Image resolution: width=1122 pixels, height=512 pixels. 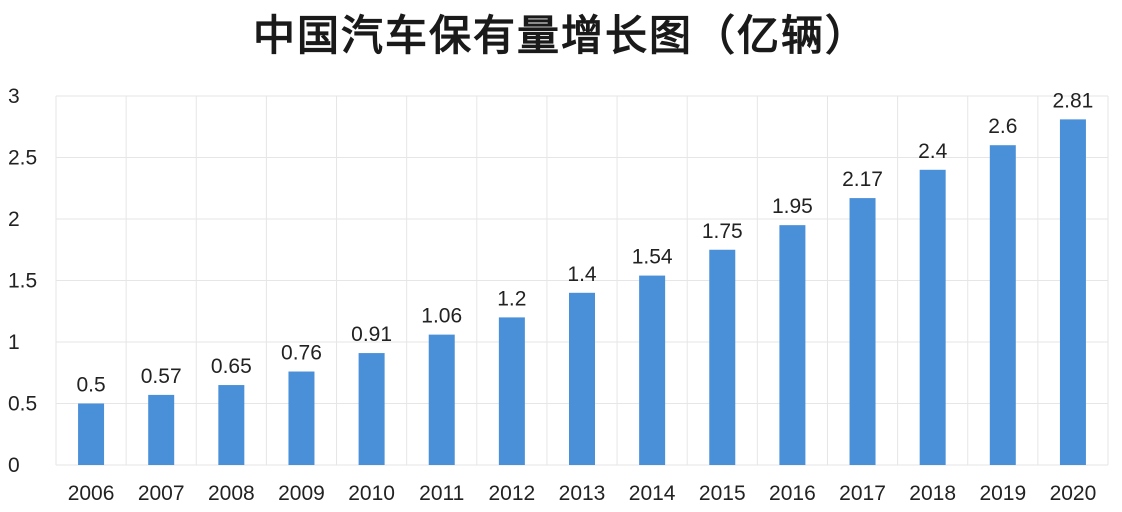 What do you see at coordinates (231, 366) in the screenshot?
I see `data-label: 0.65` at bounding box center [231, 366].